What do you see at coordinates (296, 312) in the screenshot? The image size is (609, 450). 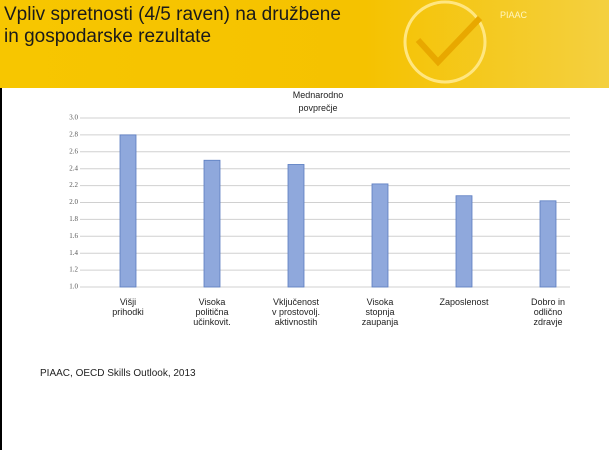 I see `x-tick-label: Vključenost v prostovolj. aktivnostih` at bounding box center [296, 312].